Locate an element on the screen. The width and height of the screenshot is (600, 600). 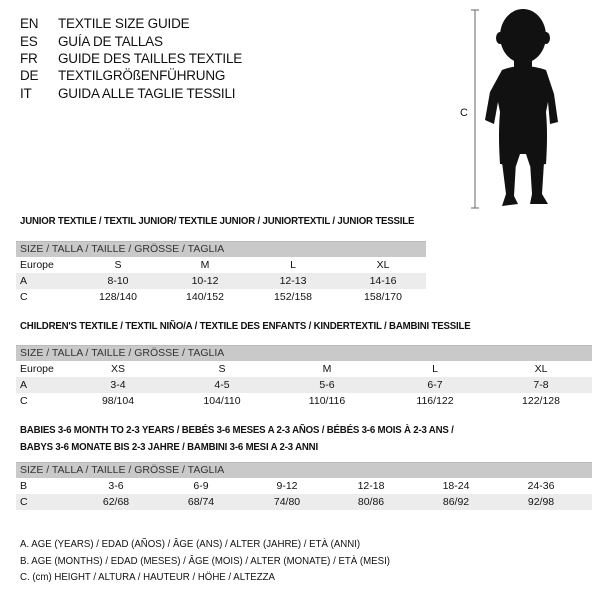
table-row: C 128/140 140/152 152/158 158/170 is located at coordinates (221, 297).